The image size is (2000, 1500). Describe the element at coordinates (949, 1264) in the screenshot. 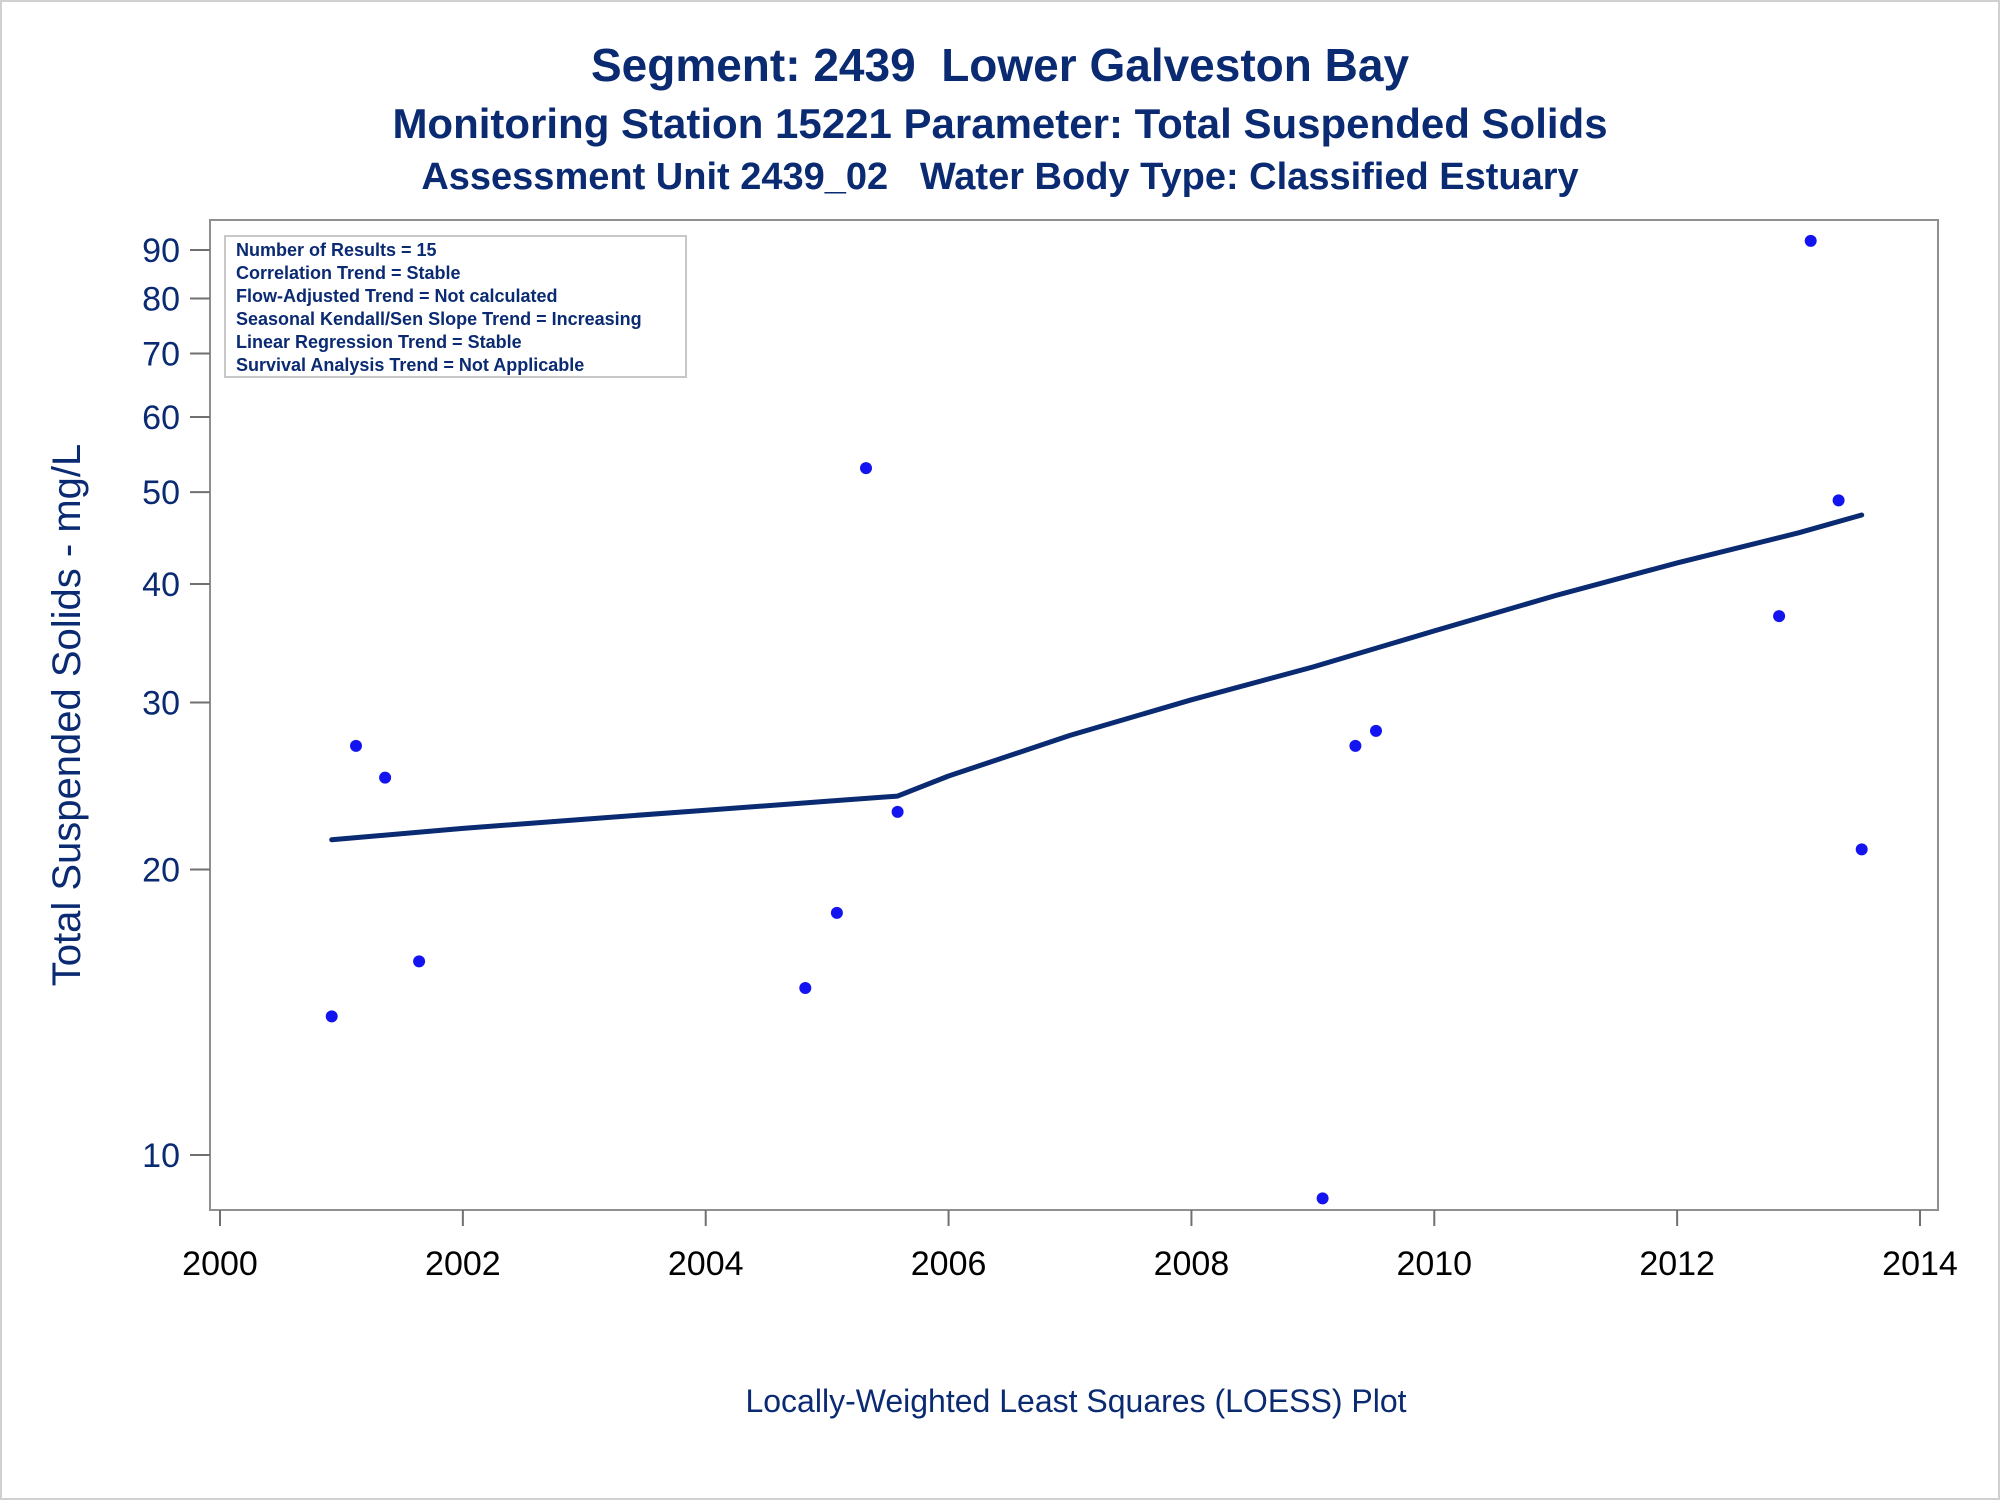

I see `x-tick-label: 2006` at that location.